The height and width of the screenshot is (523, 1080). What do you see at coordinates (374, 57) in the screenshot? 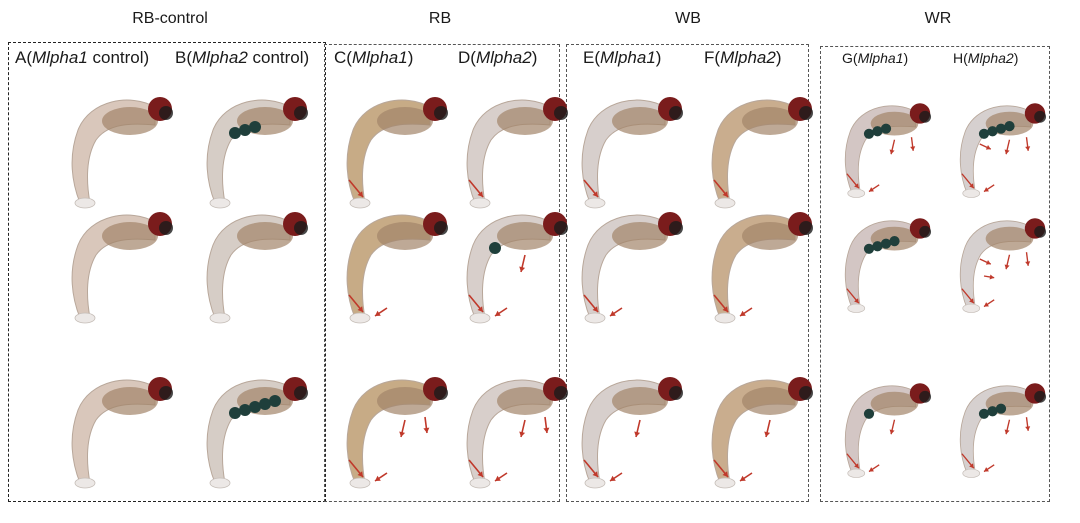
I see `column-label-c: C(Mlpha1)` at bounding box center [374, 57].